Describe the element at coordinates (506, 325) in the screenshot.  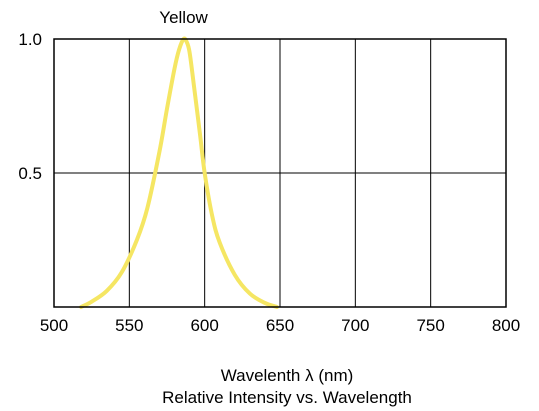
I see `x-tick-label: 800` at that location.